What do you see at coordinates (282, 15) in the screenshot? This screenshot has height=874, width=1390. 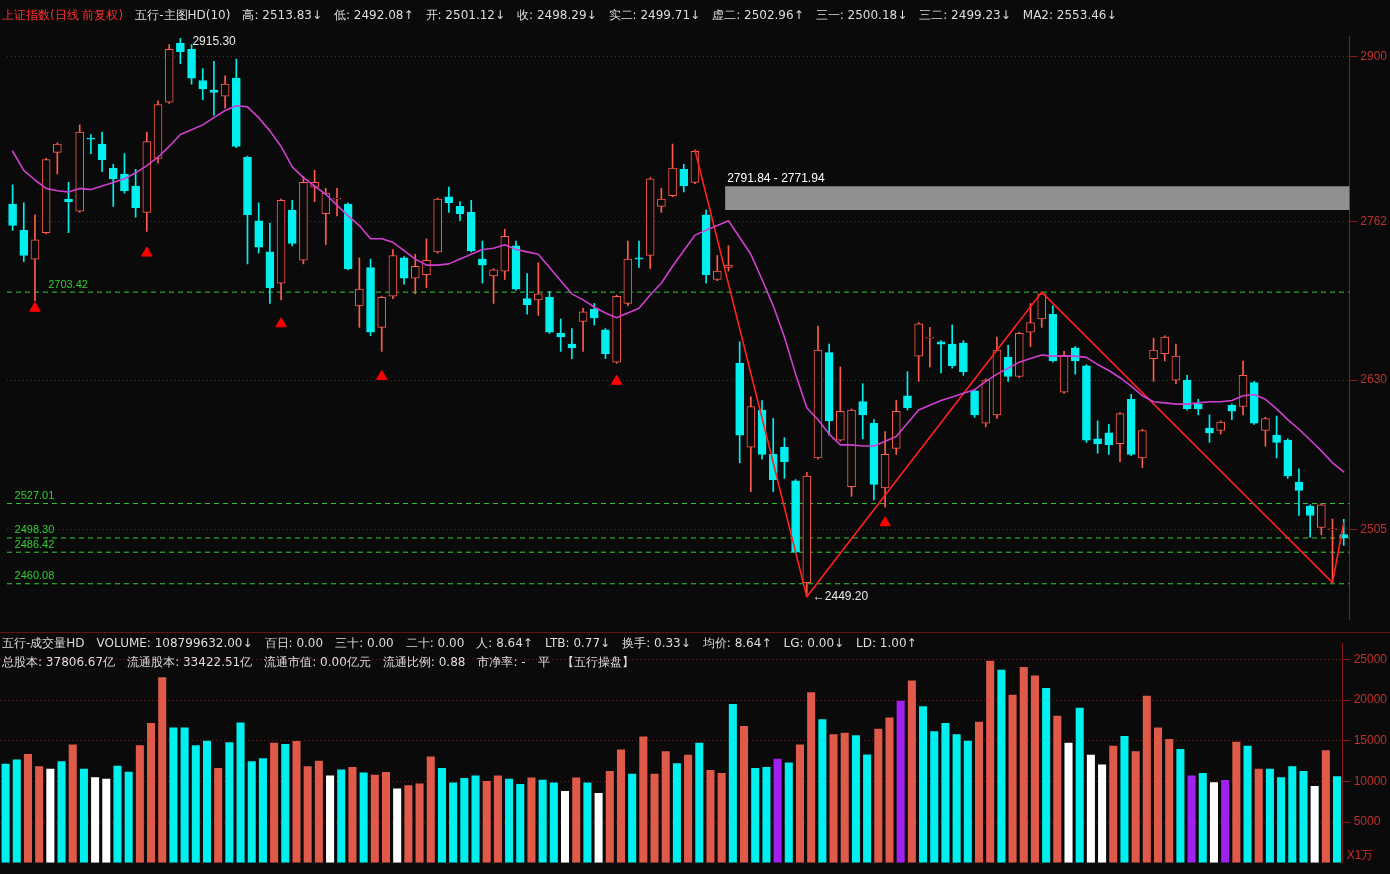 I see `text: 高: 2513.83↓` at bounding box center [282, 15].